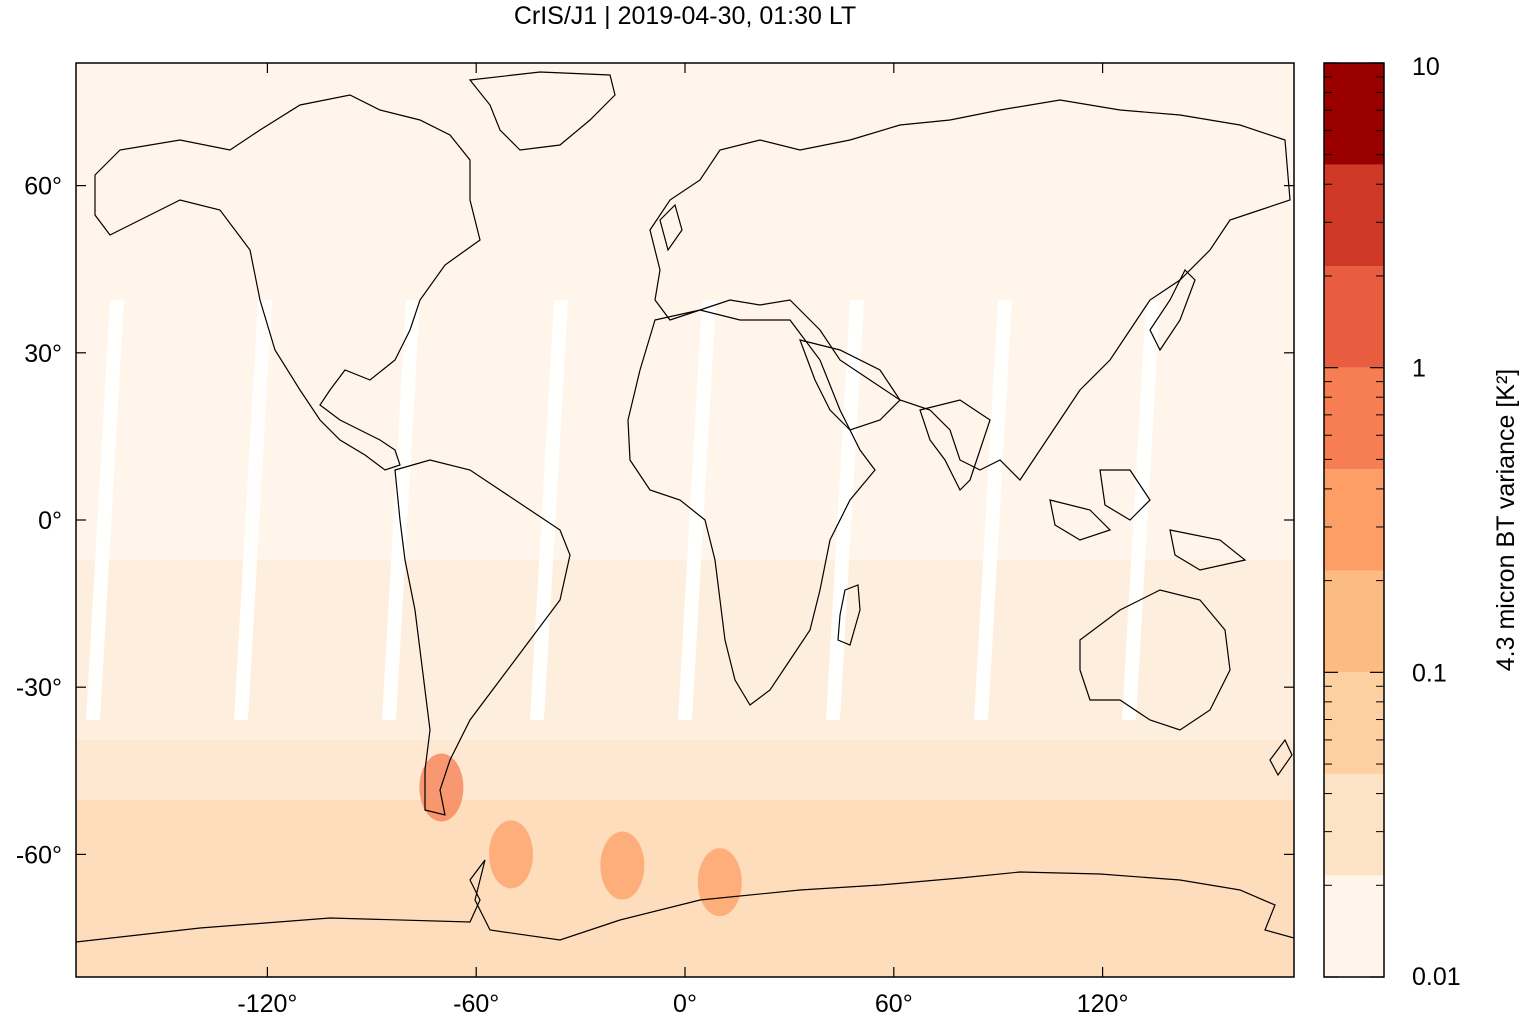  What do you see at coordinates (43, 354) in the screenshot?
I see `y-tick-label: 30°` at bounding box center [43, 354].